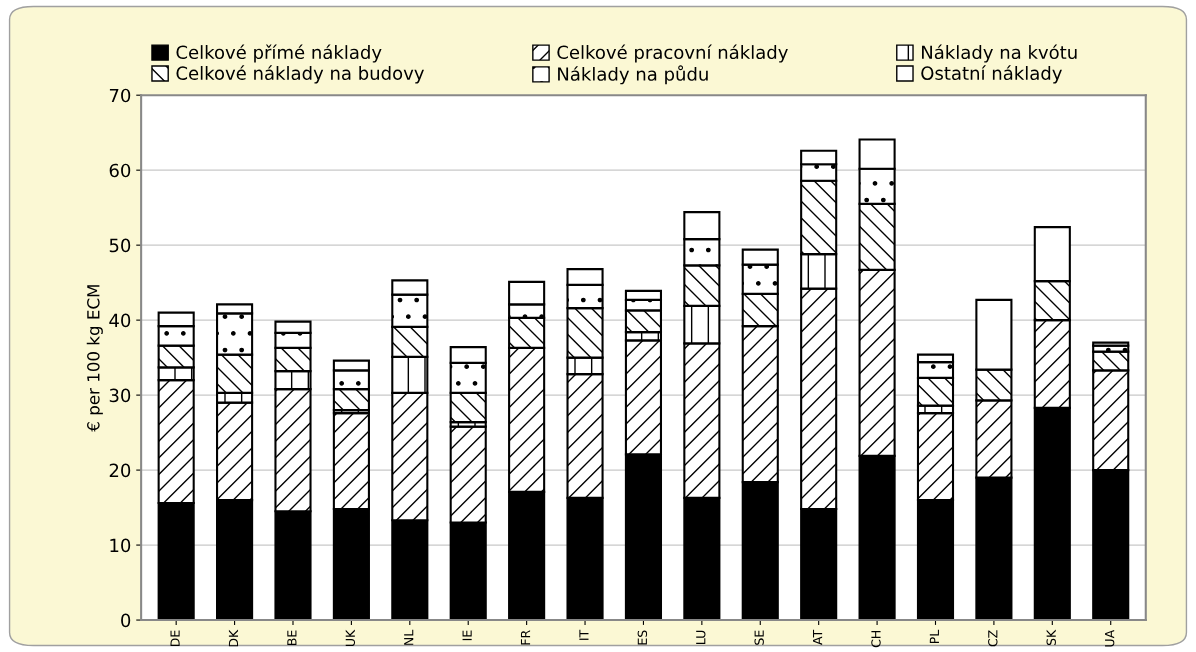 The image size is (1196, 652). I want to click on x-tick-label: DE, so click(175, 638).